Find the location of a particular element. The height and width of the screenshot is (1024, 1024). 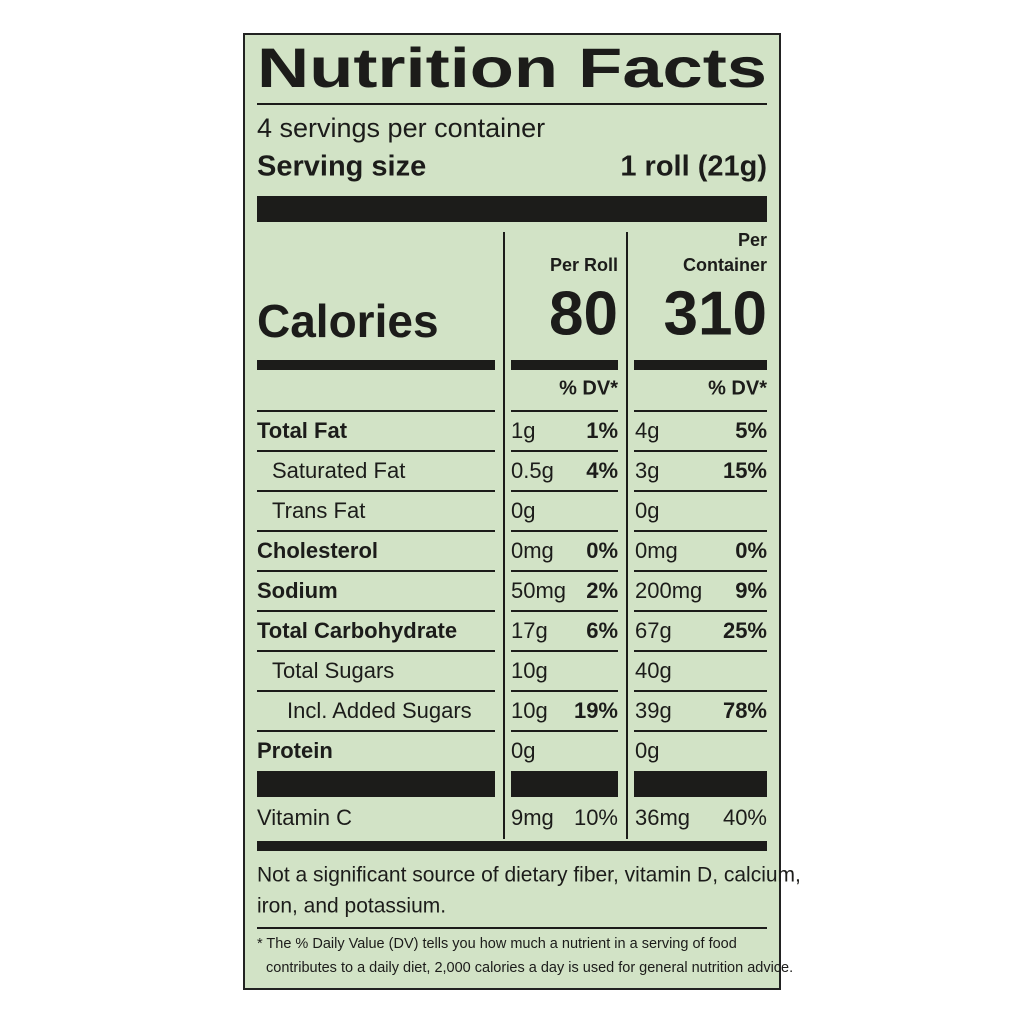

amount: 4g is located at coordinates (647, 430).